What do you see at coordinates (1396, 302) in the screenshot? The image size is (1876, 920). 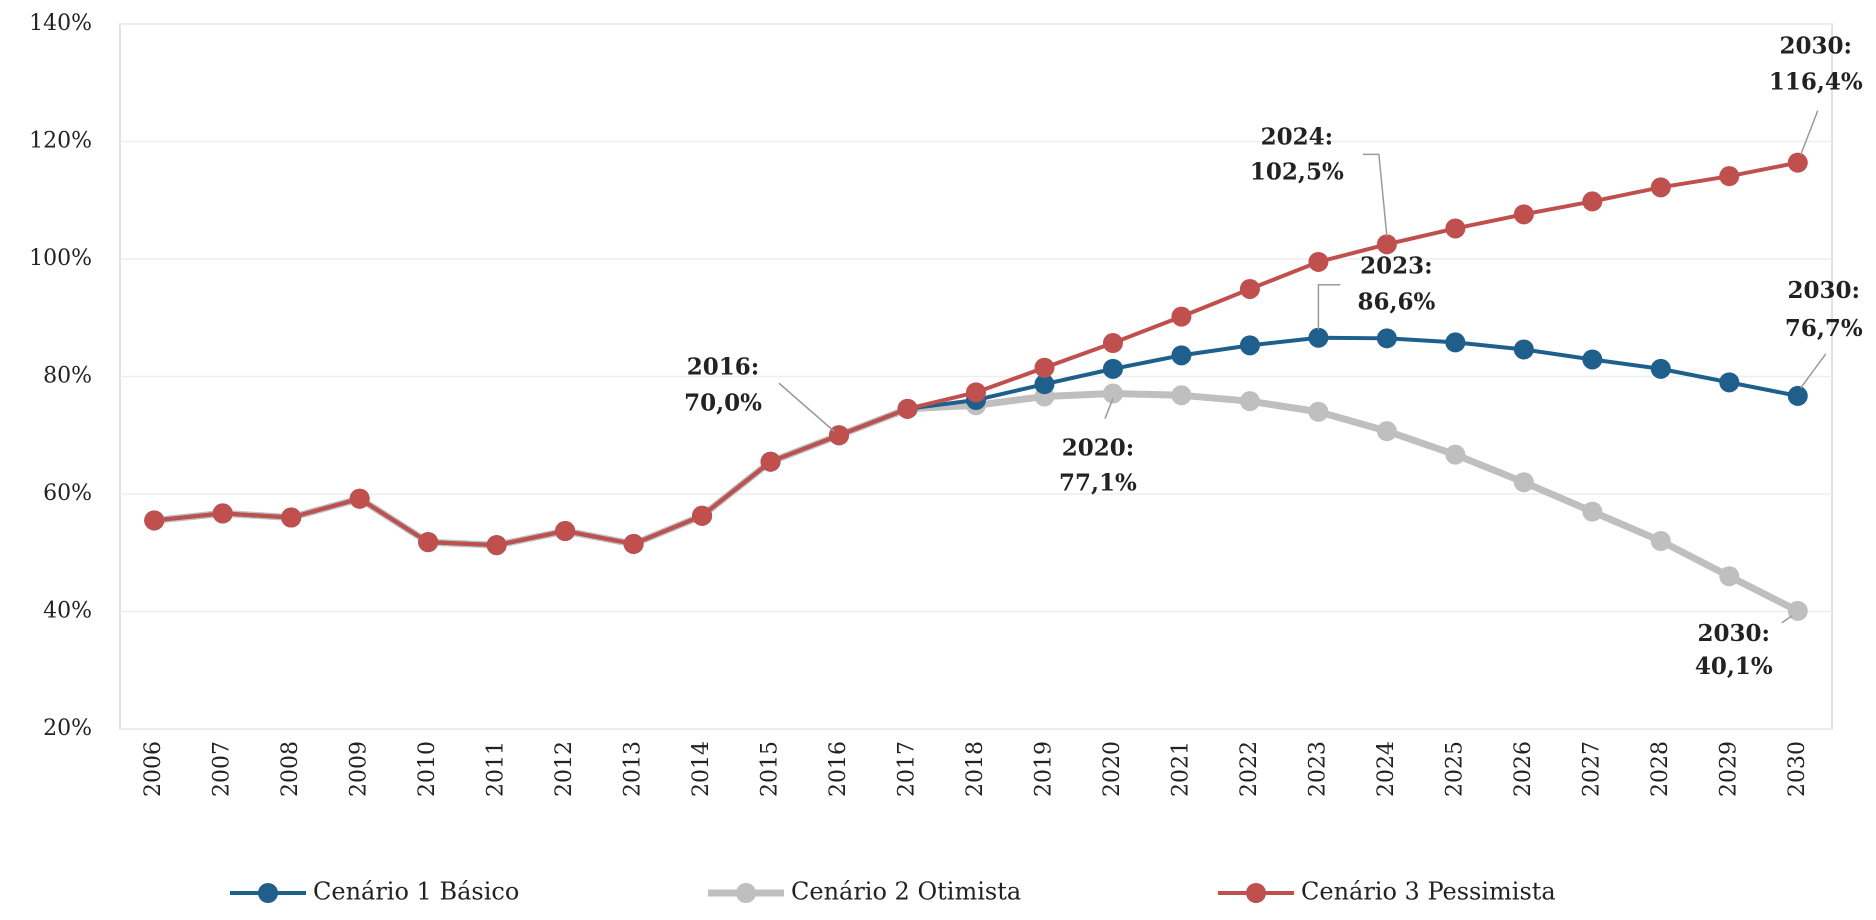 I see `annotation-label: 86,6%` at bounding box center [1396, 302].